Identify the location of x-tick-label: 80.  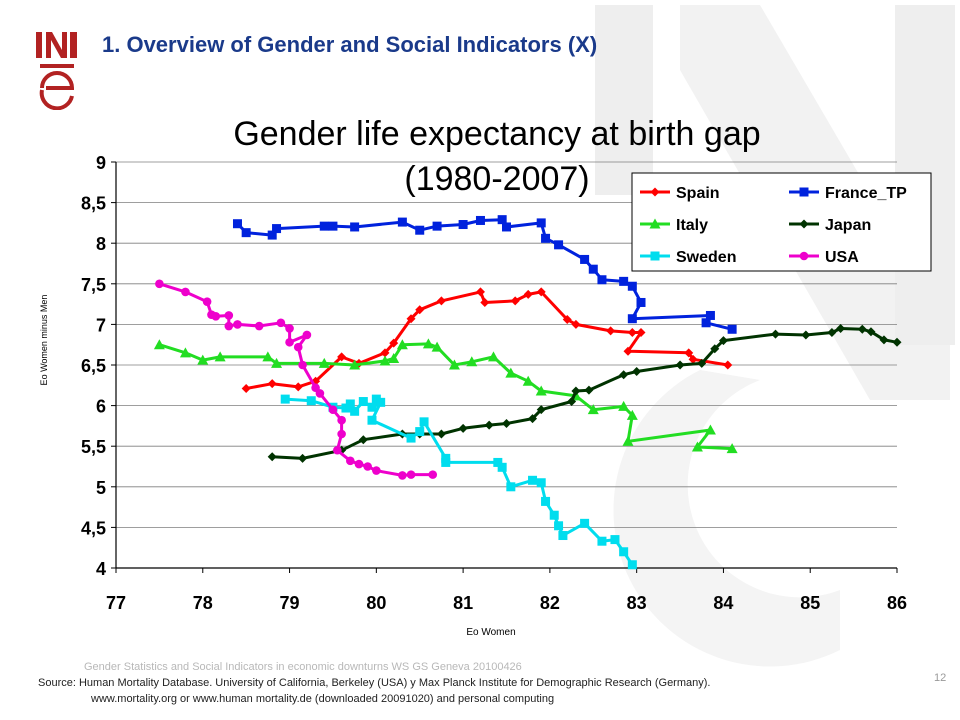
(376, 603).